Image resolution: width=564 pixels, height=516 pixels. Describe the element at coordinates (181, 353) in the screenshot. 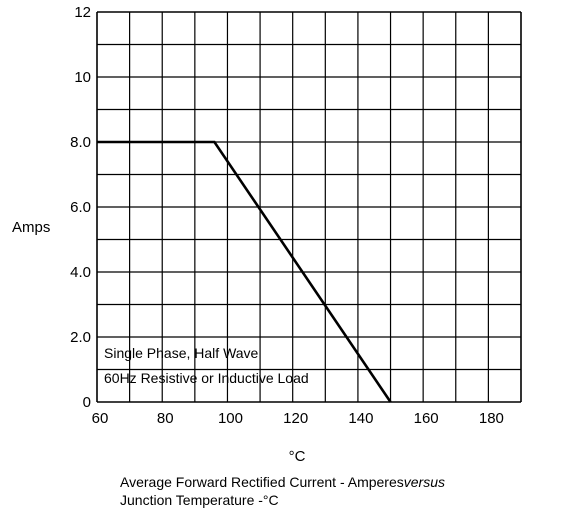

I see `annotation-line-1: Single Phase, Half Wave` at that location.